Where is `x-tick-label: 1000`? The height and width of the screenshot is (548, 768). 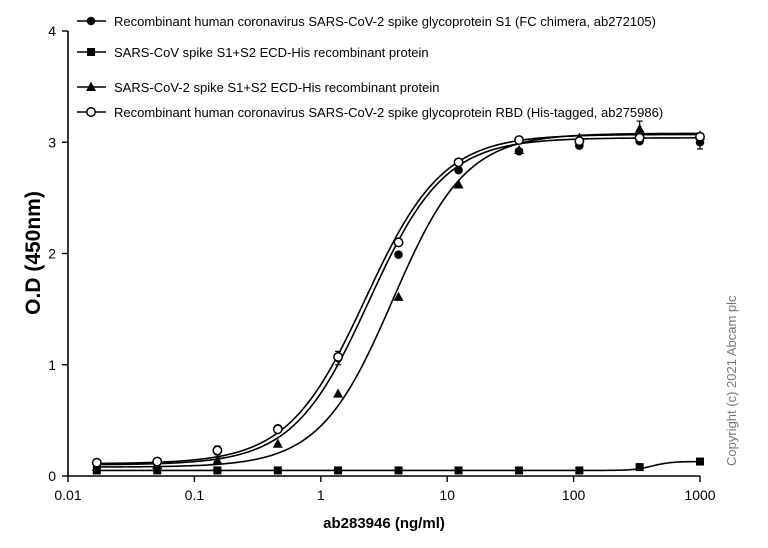 x-tick-label: 1000 is located at coordinates (699, 495).